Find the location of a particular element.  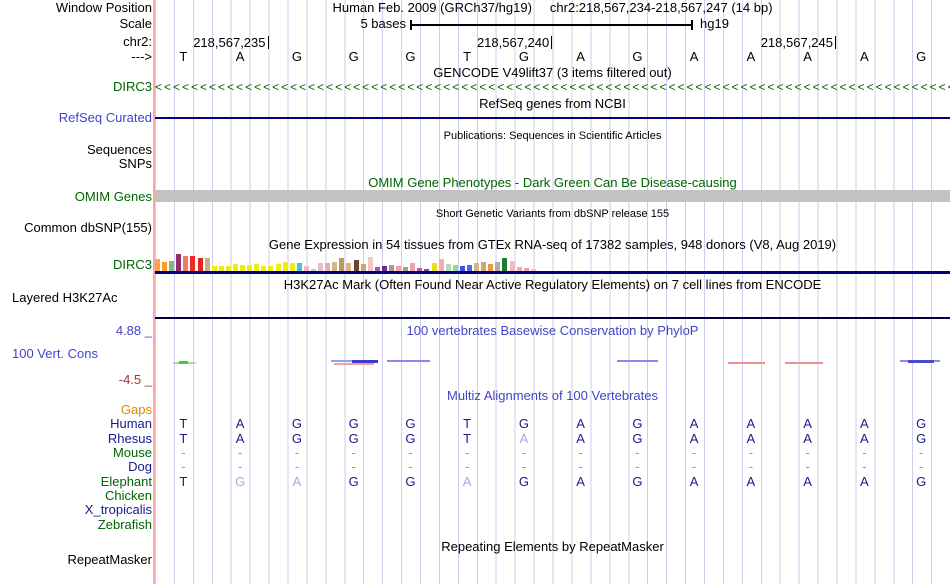

track-label-omim-genes: OMIM Genes is located at coordinates (113, 196).